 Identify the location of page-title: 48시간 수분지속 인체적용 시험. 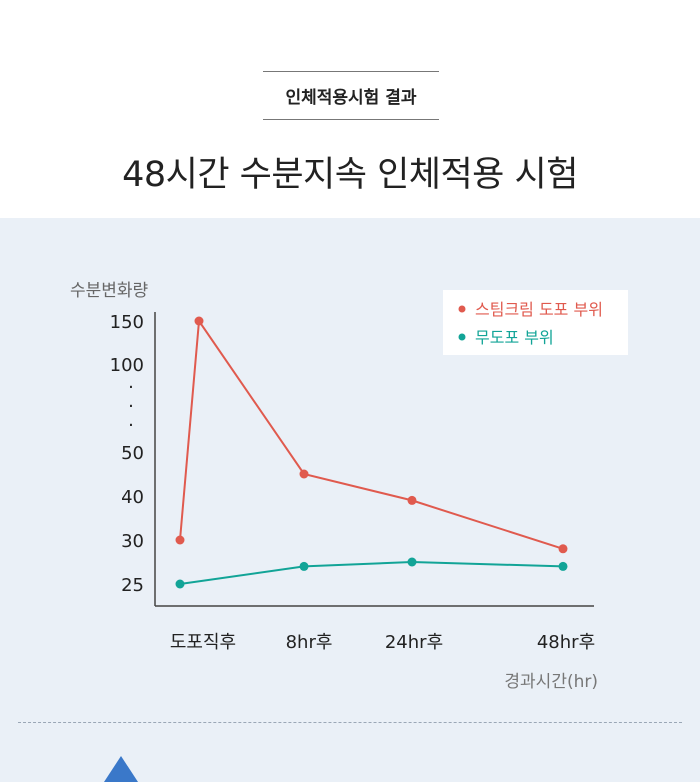
(350, 175).